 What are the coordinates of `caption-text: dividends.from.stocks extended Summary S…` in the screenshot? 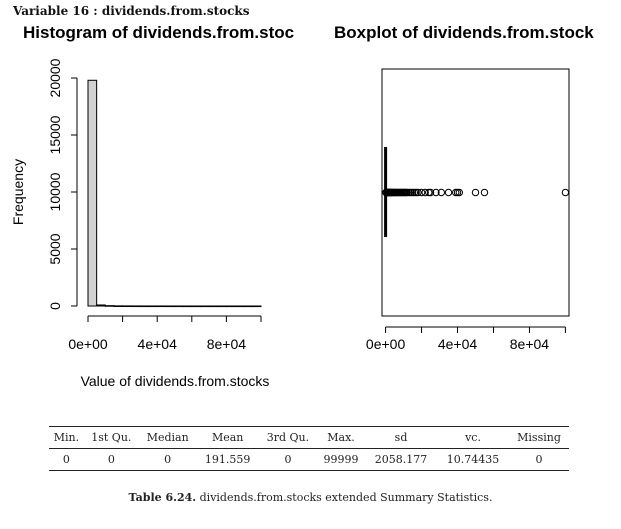 It's located at (346, 497).